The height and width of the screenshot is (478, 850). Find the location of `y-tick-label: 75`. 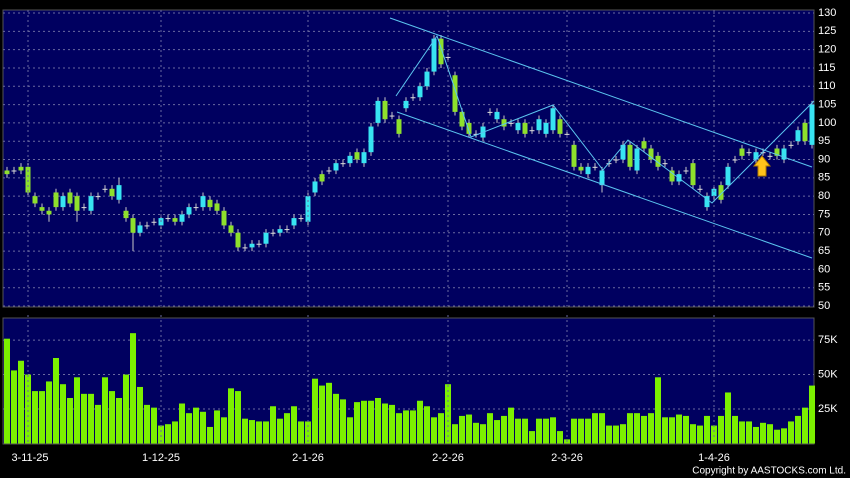

y-tick-label: 75 is located at coordinates (824, 214).